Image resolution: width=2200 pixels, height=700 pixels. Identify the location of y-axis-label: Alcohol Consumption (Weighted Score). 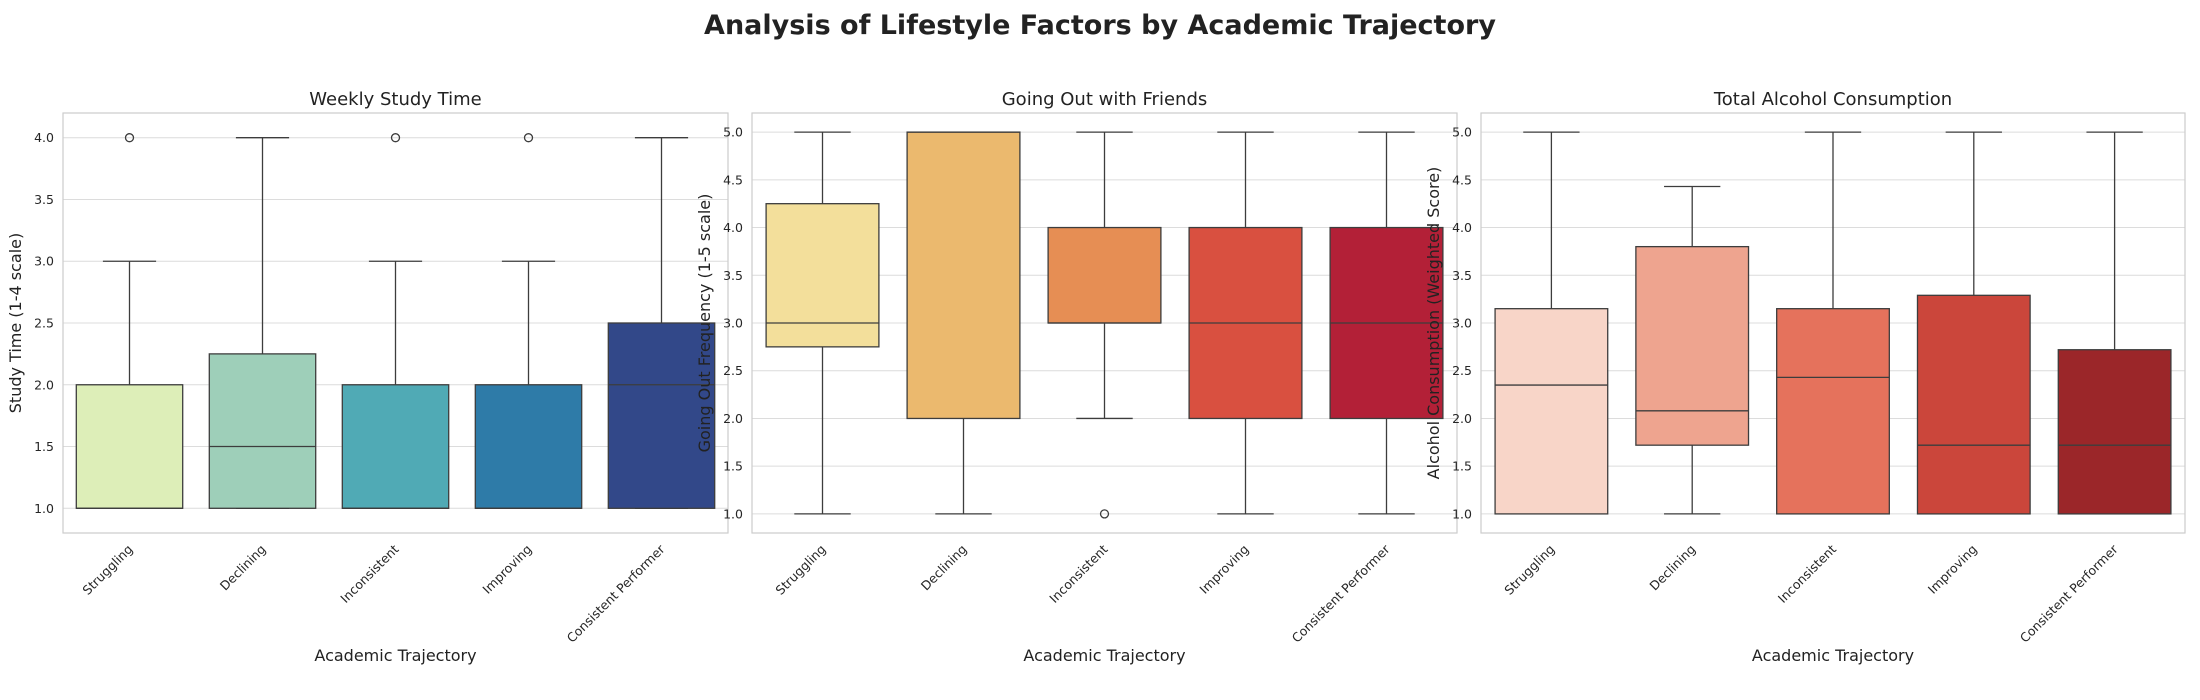
(1433, 323).